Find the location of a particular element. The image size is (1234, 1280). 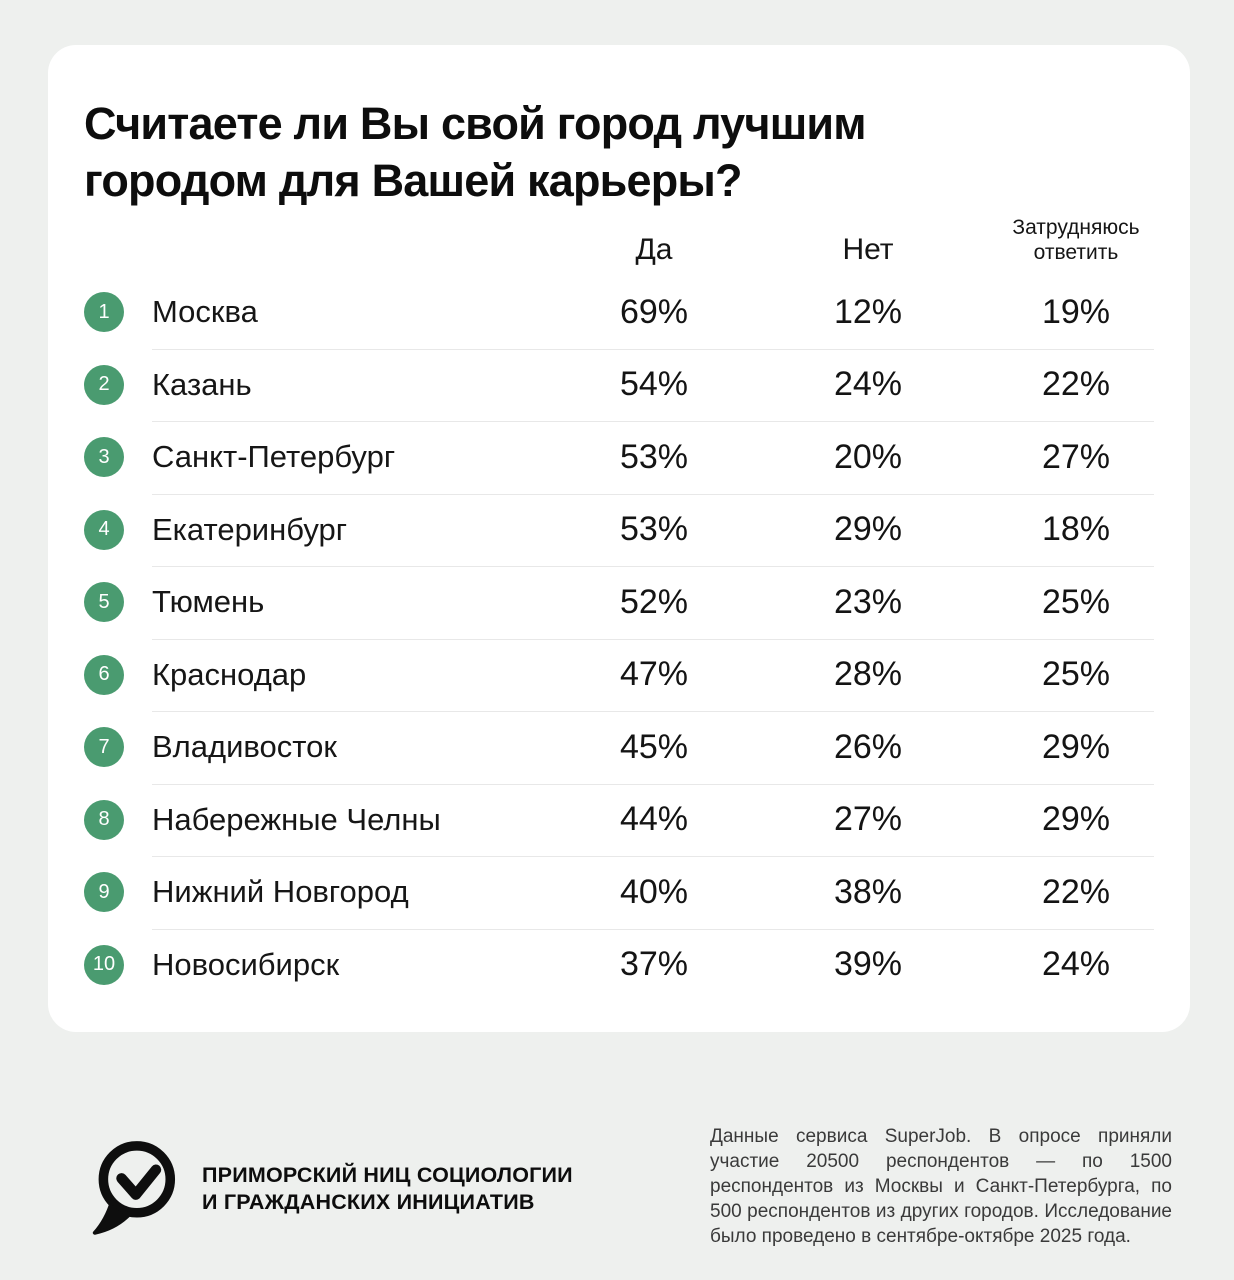

table-row: 1 Москва 69% 12% 19% is located at coordinates (619, 312).